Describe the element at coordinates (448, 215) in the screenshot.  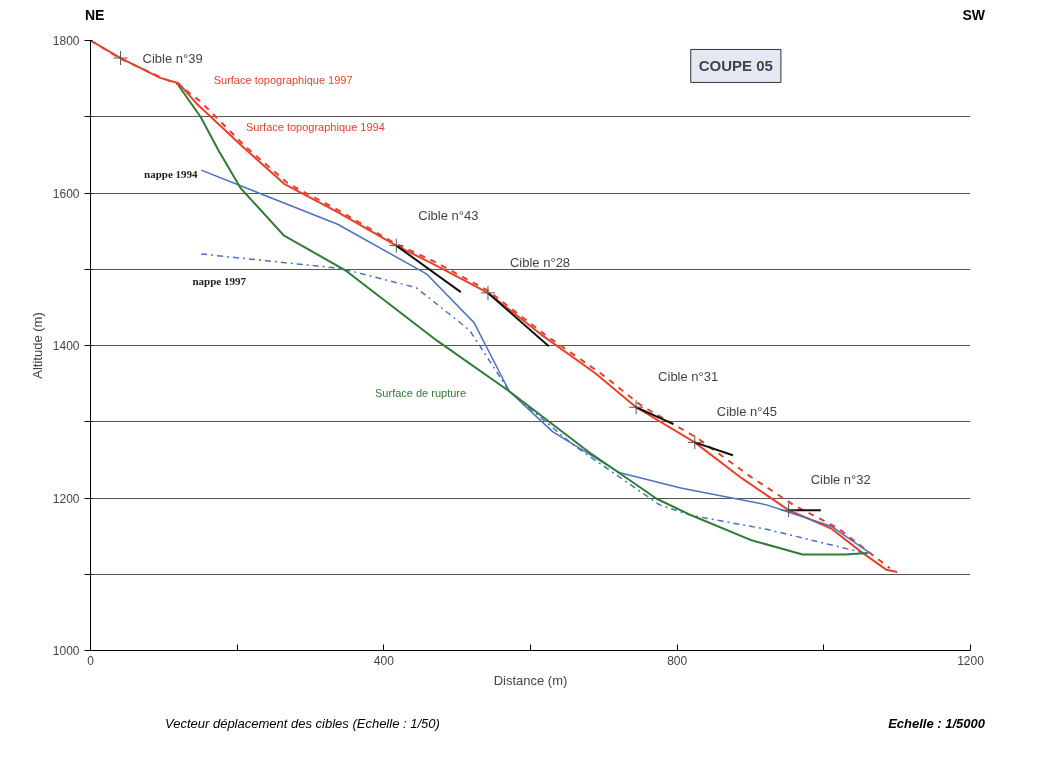
I see `annotation: Cible n°43` at that location.